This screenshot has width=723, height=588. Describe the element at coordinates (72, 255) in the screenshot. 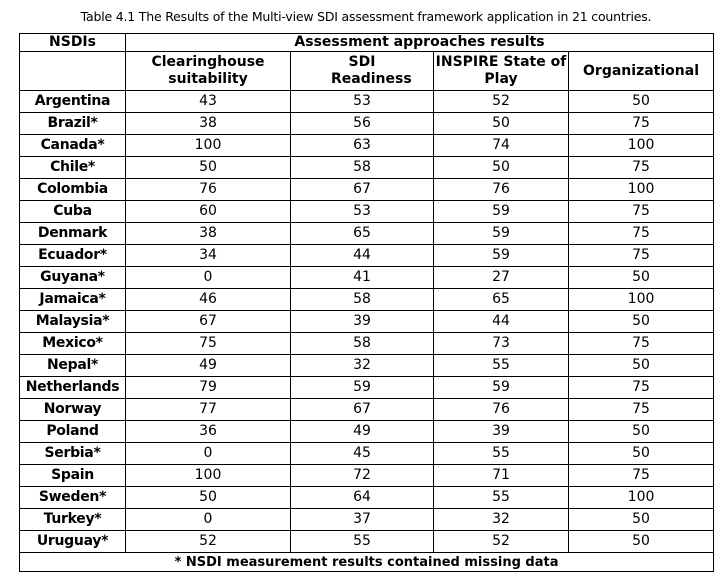

I see `country-name: Ecuador*` at that location.